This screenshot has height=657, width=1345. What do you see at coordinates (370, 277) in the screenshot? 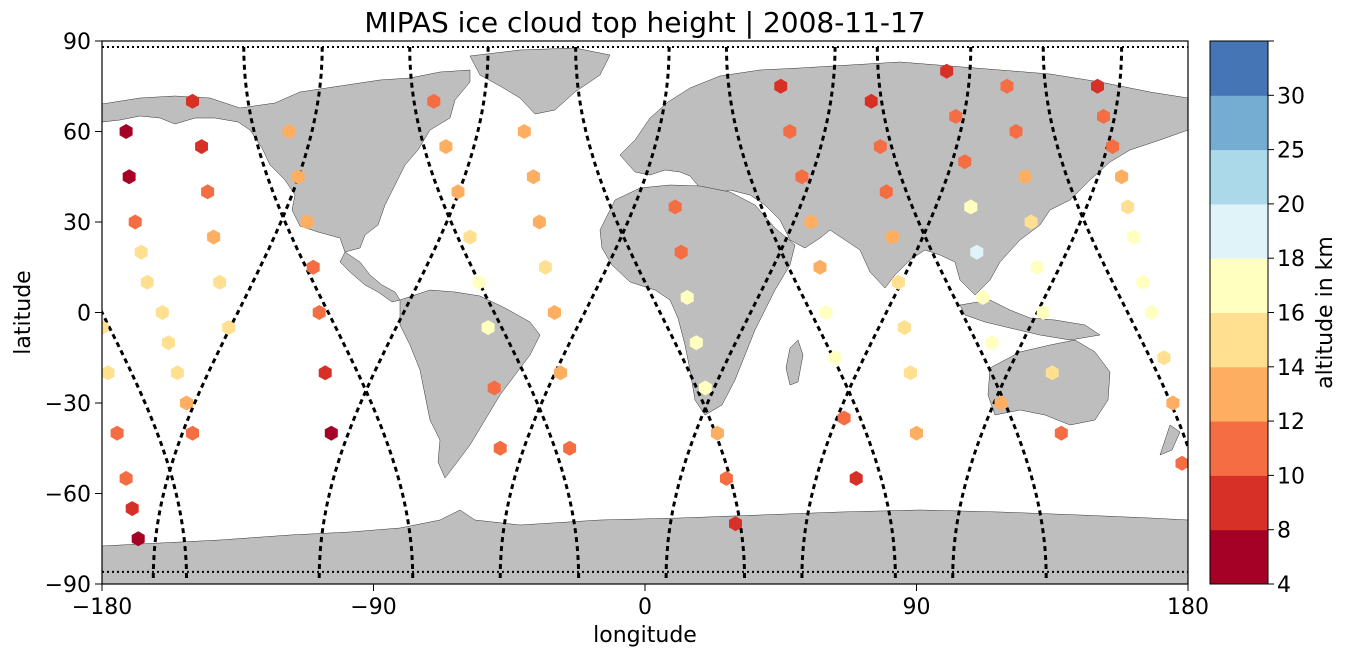
I see `central-america-land` at bounding box center [370, 277].